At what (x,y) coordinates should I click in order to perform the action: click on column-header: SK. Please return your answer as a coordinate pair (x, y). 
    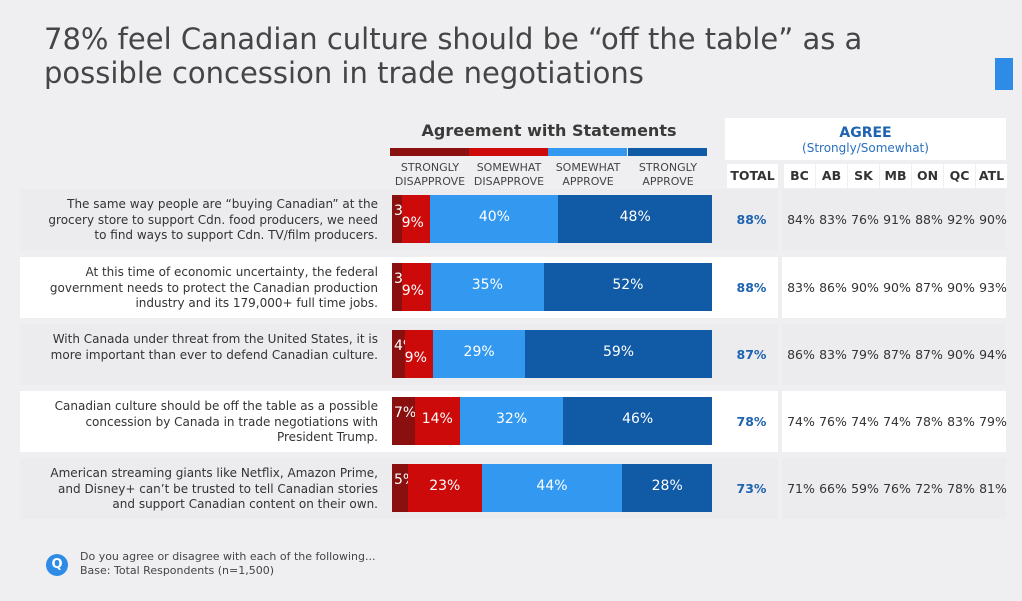
    Looking at the image, I should click on (863, 176).